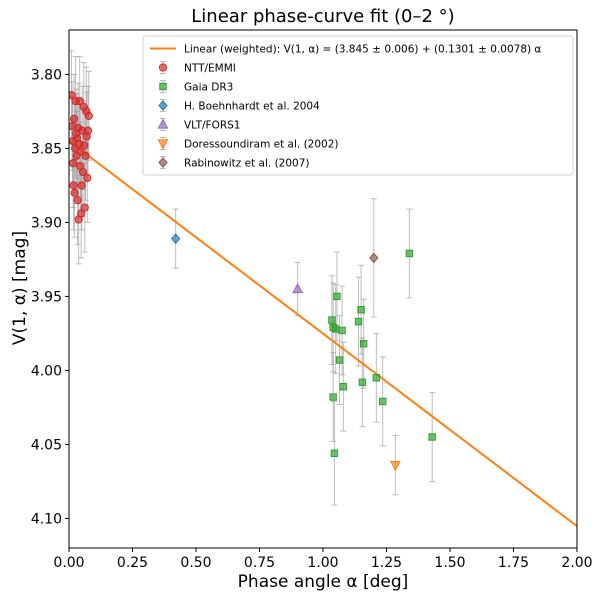  Describe the element at coordinates (208, 88) in the screenshot. I see `legend-entry-label: Gaia DR3` at that location.